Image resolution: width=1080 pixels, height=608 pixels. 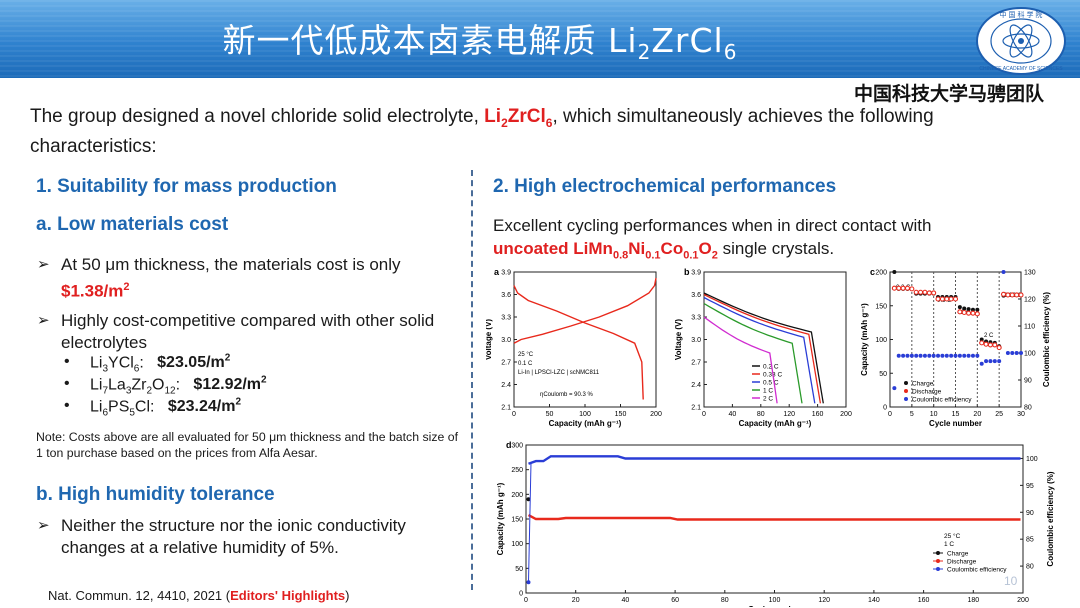 I want to click on y2-tick-label: 120, so click(x=1030, y=300).